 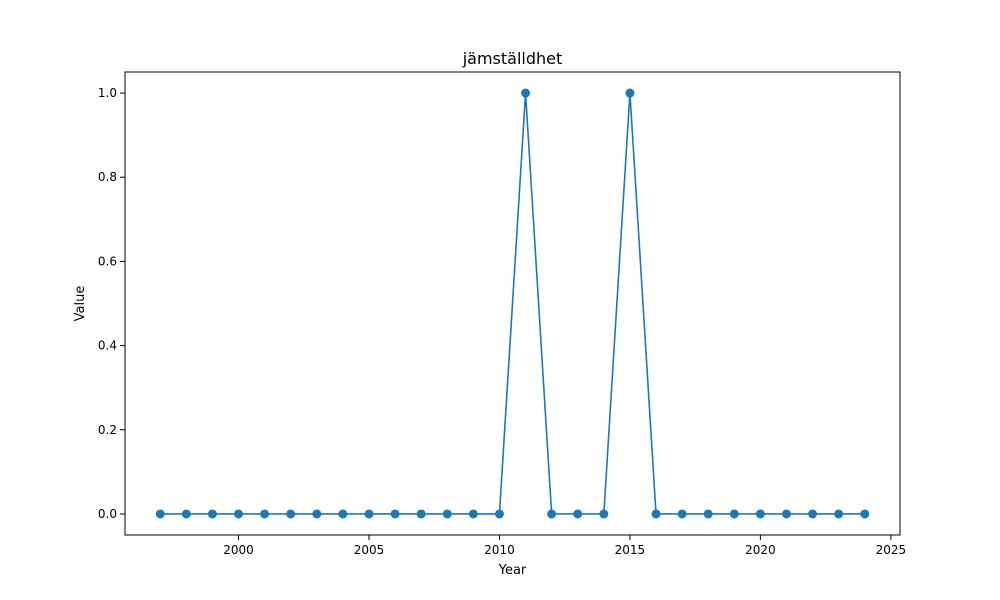 I want to click on y-tick-label: 0.4, so click(x=107, y=346).